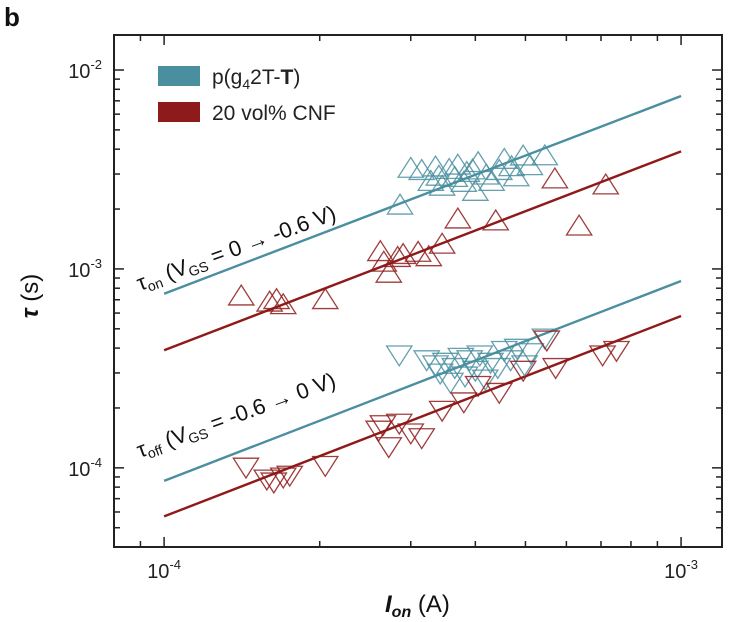 Image resolution: width=733 pixels, height=622 pixels. What do you see at coordinates (179, 76) in the screenshot?
I see `legend-swatch-pristine` at bounding box center [179, 76].